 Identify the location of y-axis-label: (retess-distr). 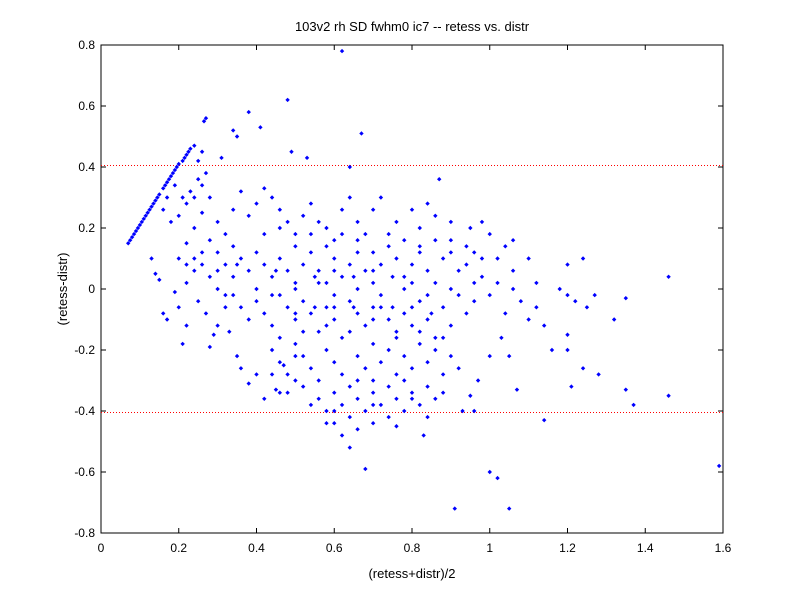
(62, 289).